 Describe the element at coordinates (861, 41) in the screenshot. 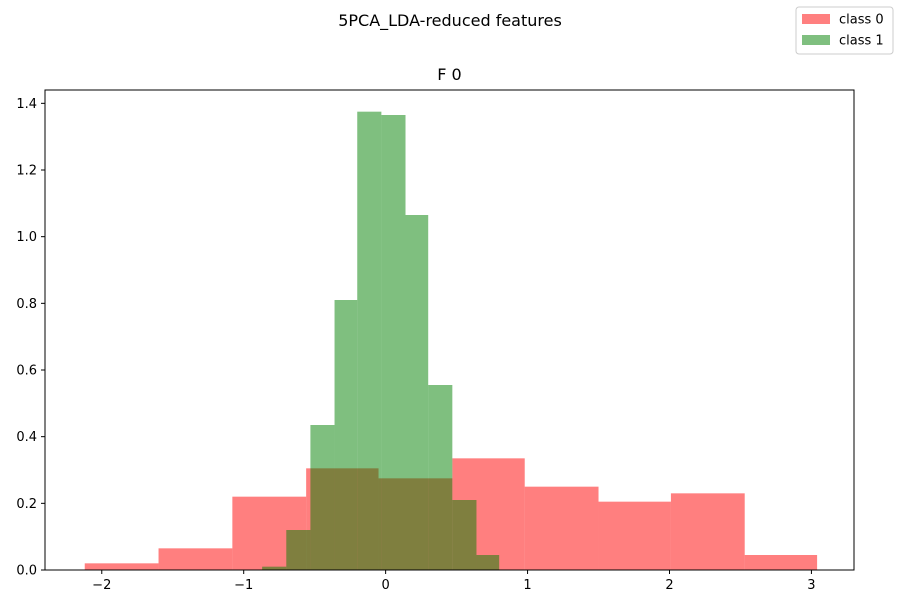

I see `legend-label-class-1: class 1` at that location.